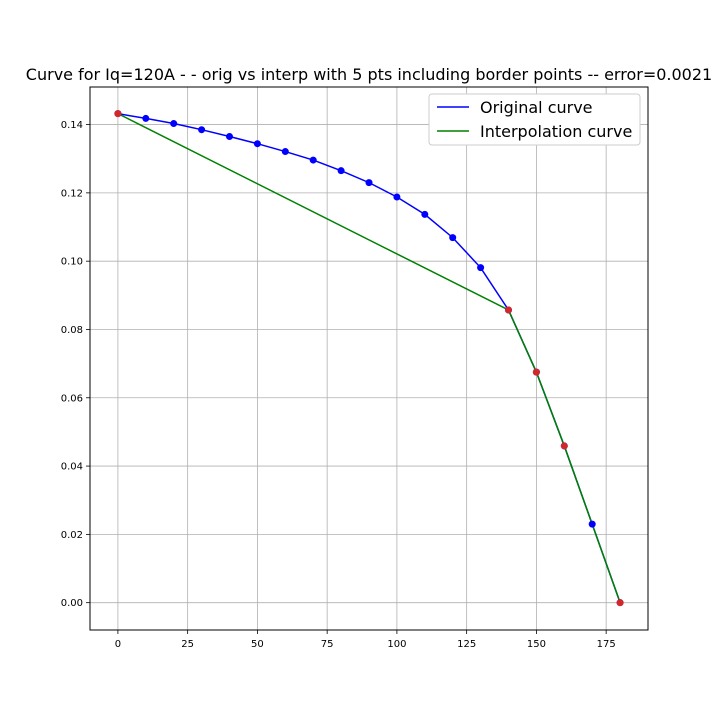  Describe the element at coordinates (72, 535) in the screenshot. I see `y-tick-label: 0.02` at that location.